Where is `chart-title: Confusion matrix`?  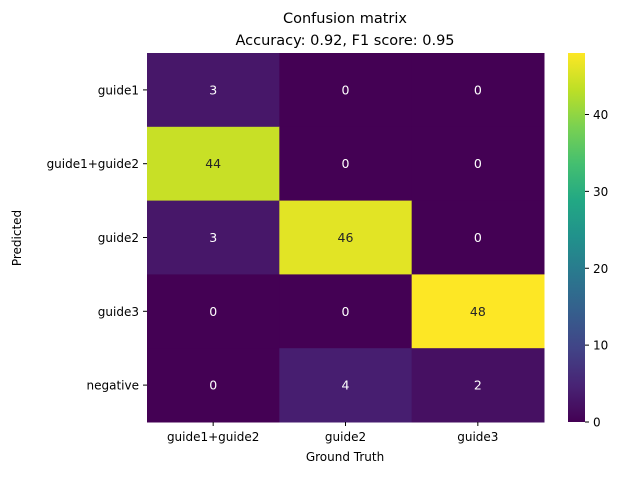 chart-title: Confusion matrix is located at coordinates (345, 19).